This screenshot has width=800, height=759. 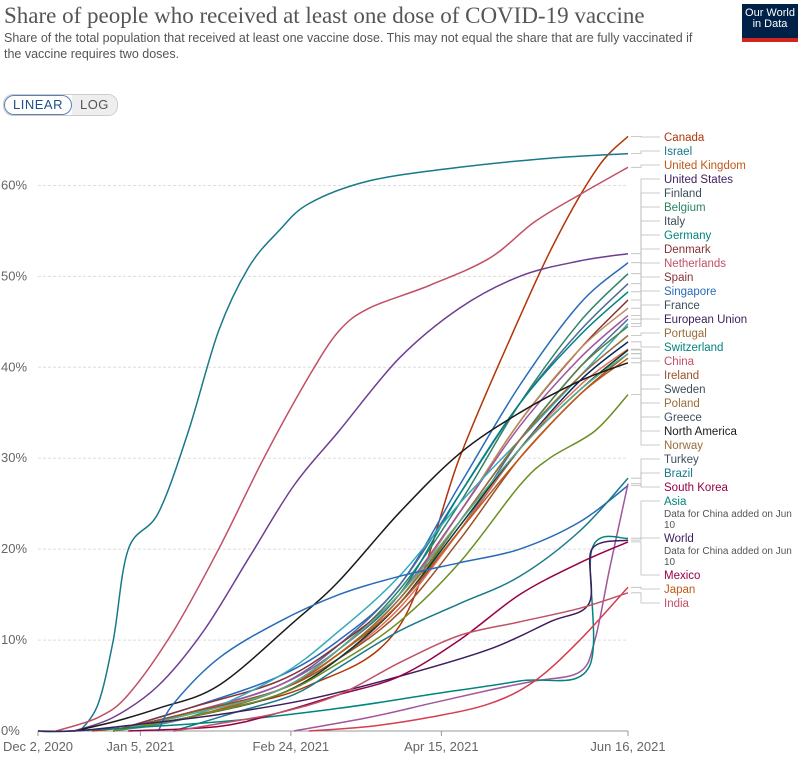 What do you see at coordinates (645, 137) in the screenshot?
I see `leader-line-canada` at bounding box center [645, 137].